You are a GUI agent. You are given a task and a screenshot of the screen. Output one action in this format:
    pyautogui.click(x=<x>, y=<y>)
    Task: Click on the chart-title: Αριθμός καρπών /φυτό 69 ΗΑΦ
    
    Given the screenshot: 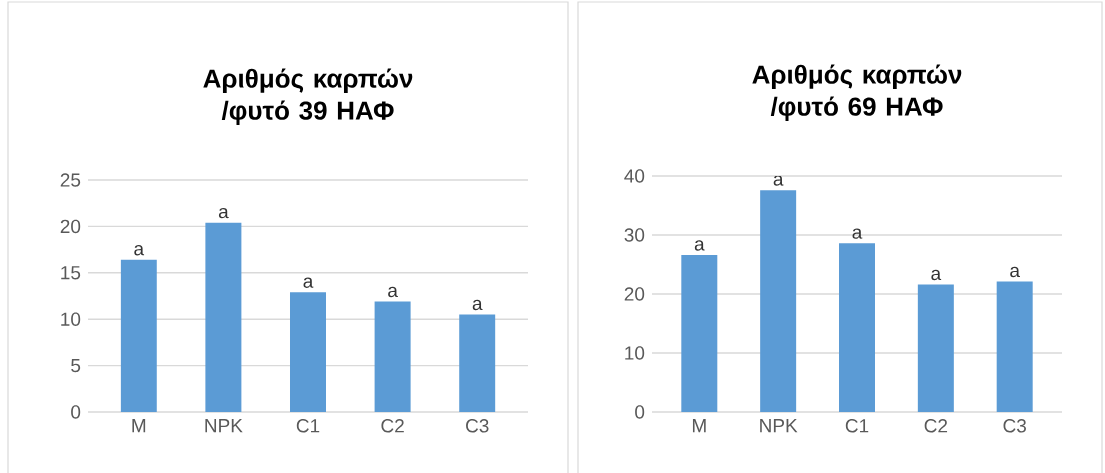 What is the action you would take?
    pyautogui.click(x=857, y=92)
    